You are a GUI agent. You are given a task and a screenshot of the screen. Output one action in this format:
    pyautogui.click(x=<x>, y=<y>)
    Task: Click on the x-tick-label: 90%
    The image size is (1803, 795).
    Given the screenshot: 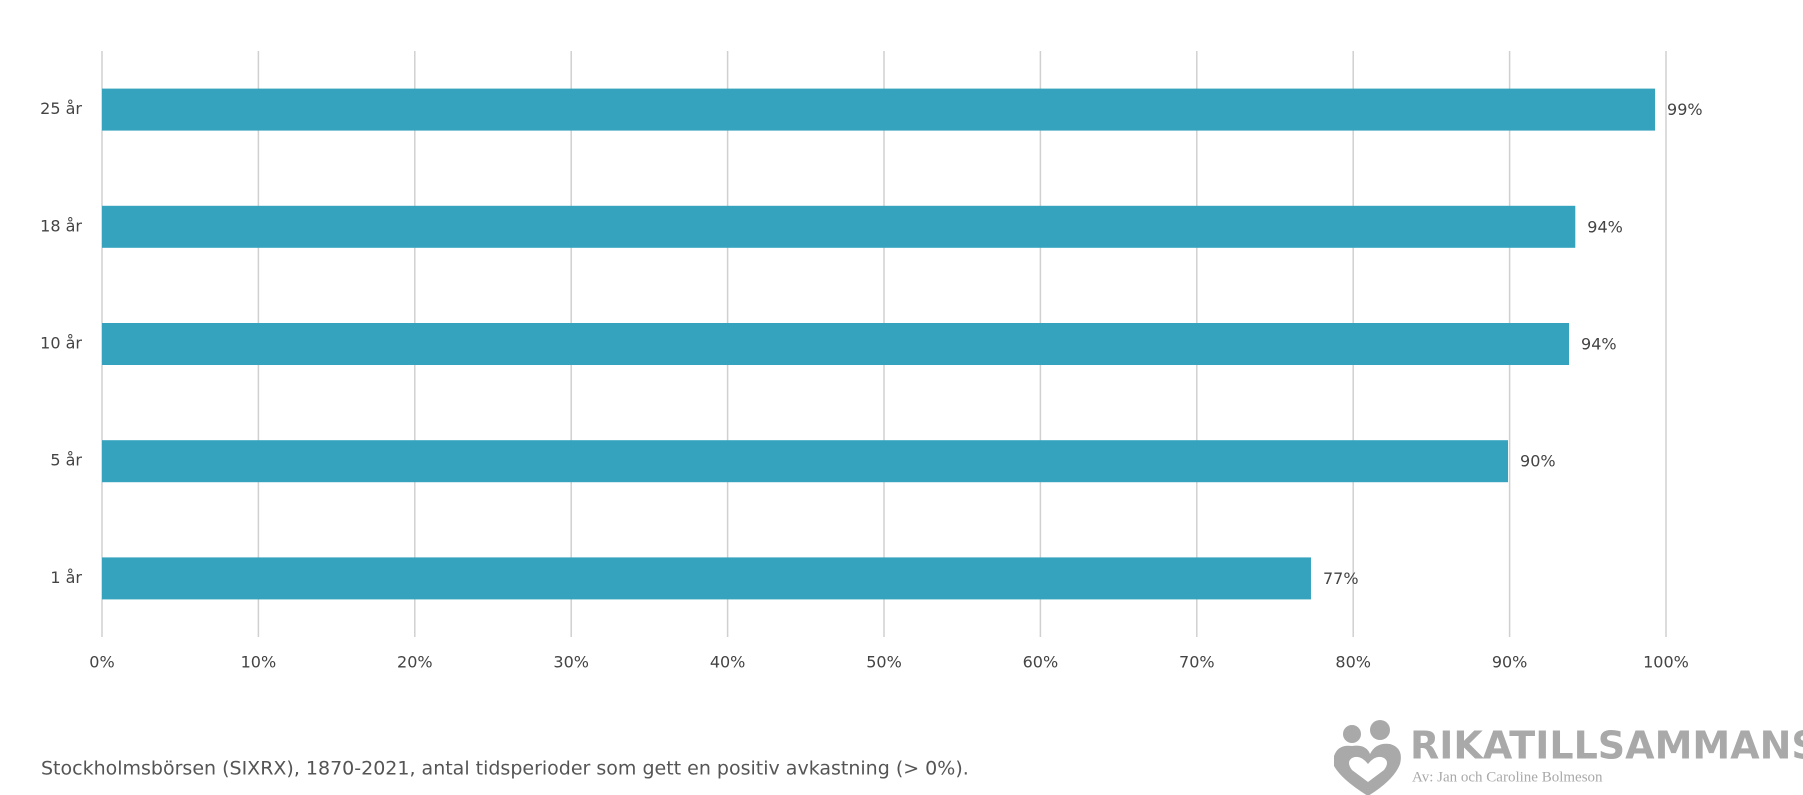 What is the action you would take?
    pyautogui.click(x=1510, y=662)
    